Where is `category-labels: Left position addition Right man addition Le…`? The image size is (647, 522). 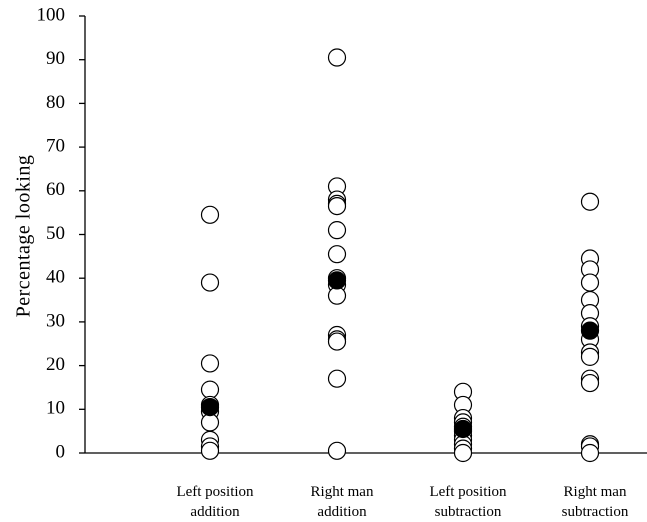 category-labels: Left position addition Right man addition Le… is located at coordinates (402, 502).